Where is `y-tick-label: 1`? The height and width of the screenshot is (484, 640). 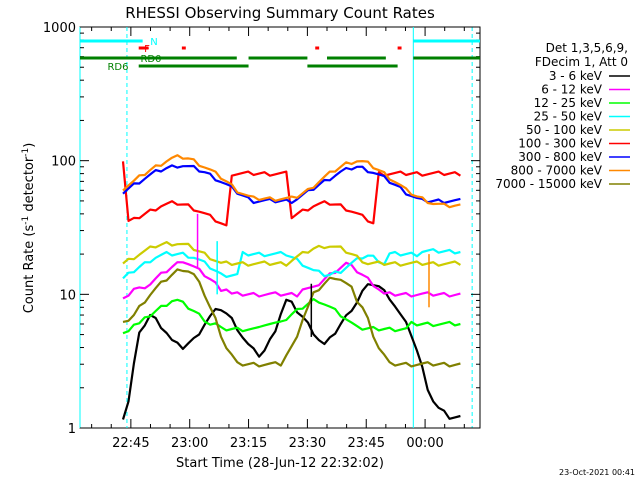
y-tick-label: 1 is located at coordinates (72, 429).